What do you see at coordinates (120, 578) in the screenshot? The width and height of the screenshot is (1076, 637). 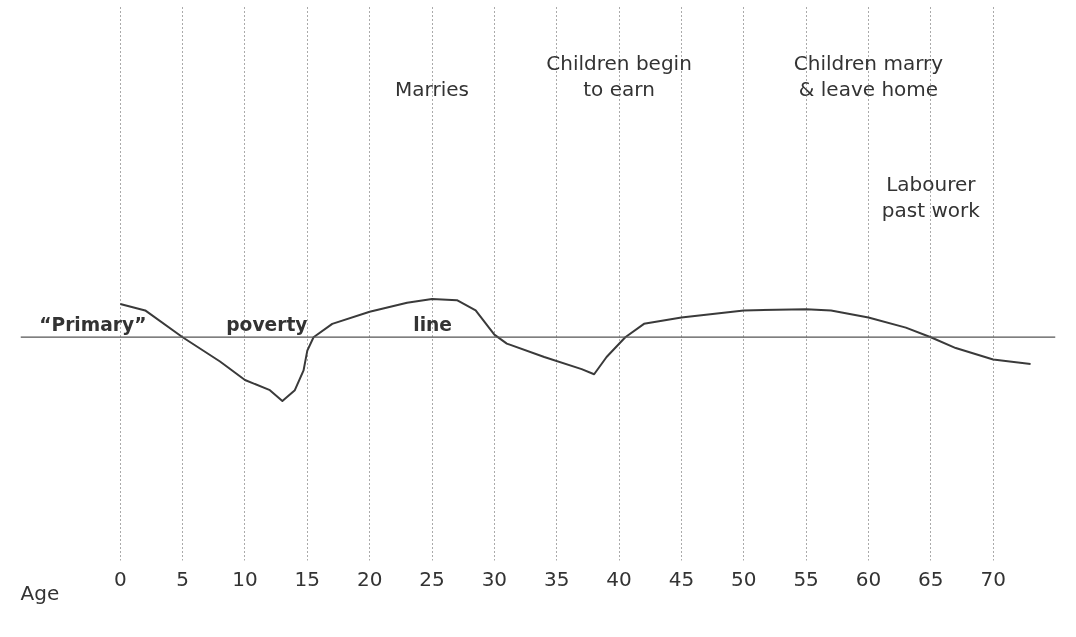 I see `x-tick-label: 0` at bounding box center [120, 578].